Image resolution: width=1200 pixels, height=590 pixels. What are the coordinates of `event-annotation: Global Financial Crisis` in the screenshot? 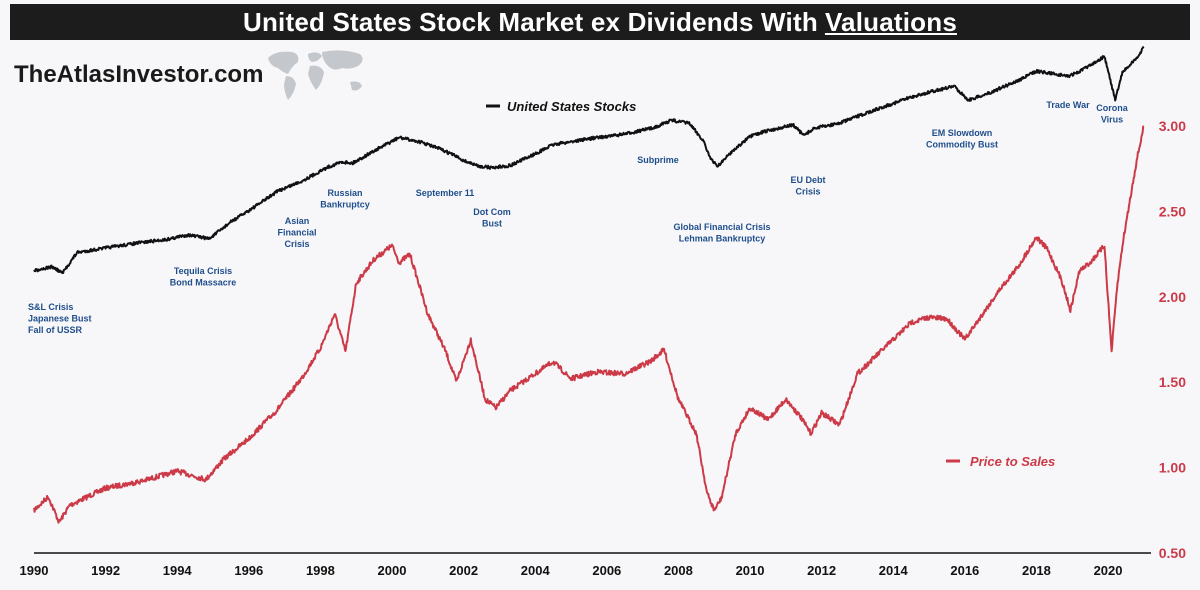 It's located at (721, 227).